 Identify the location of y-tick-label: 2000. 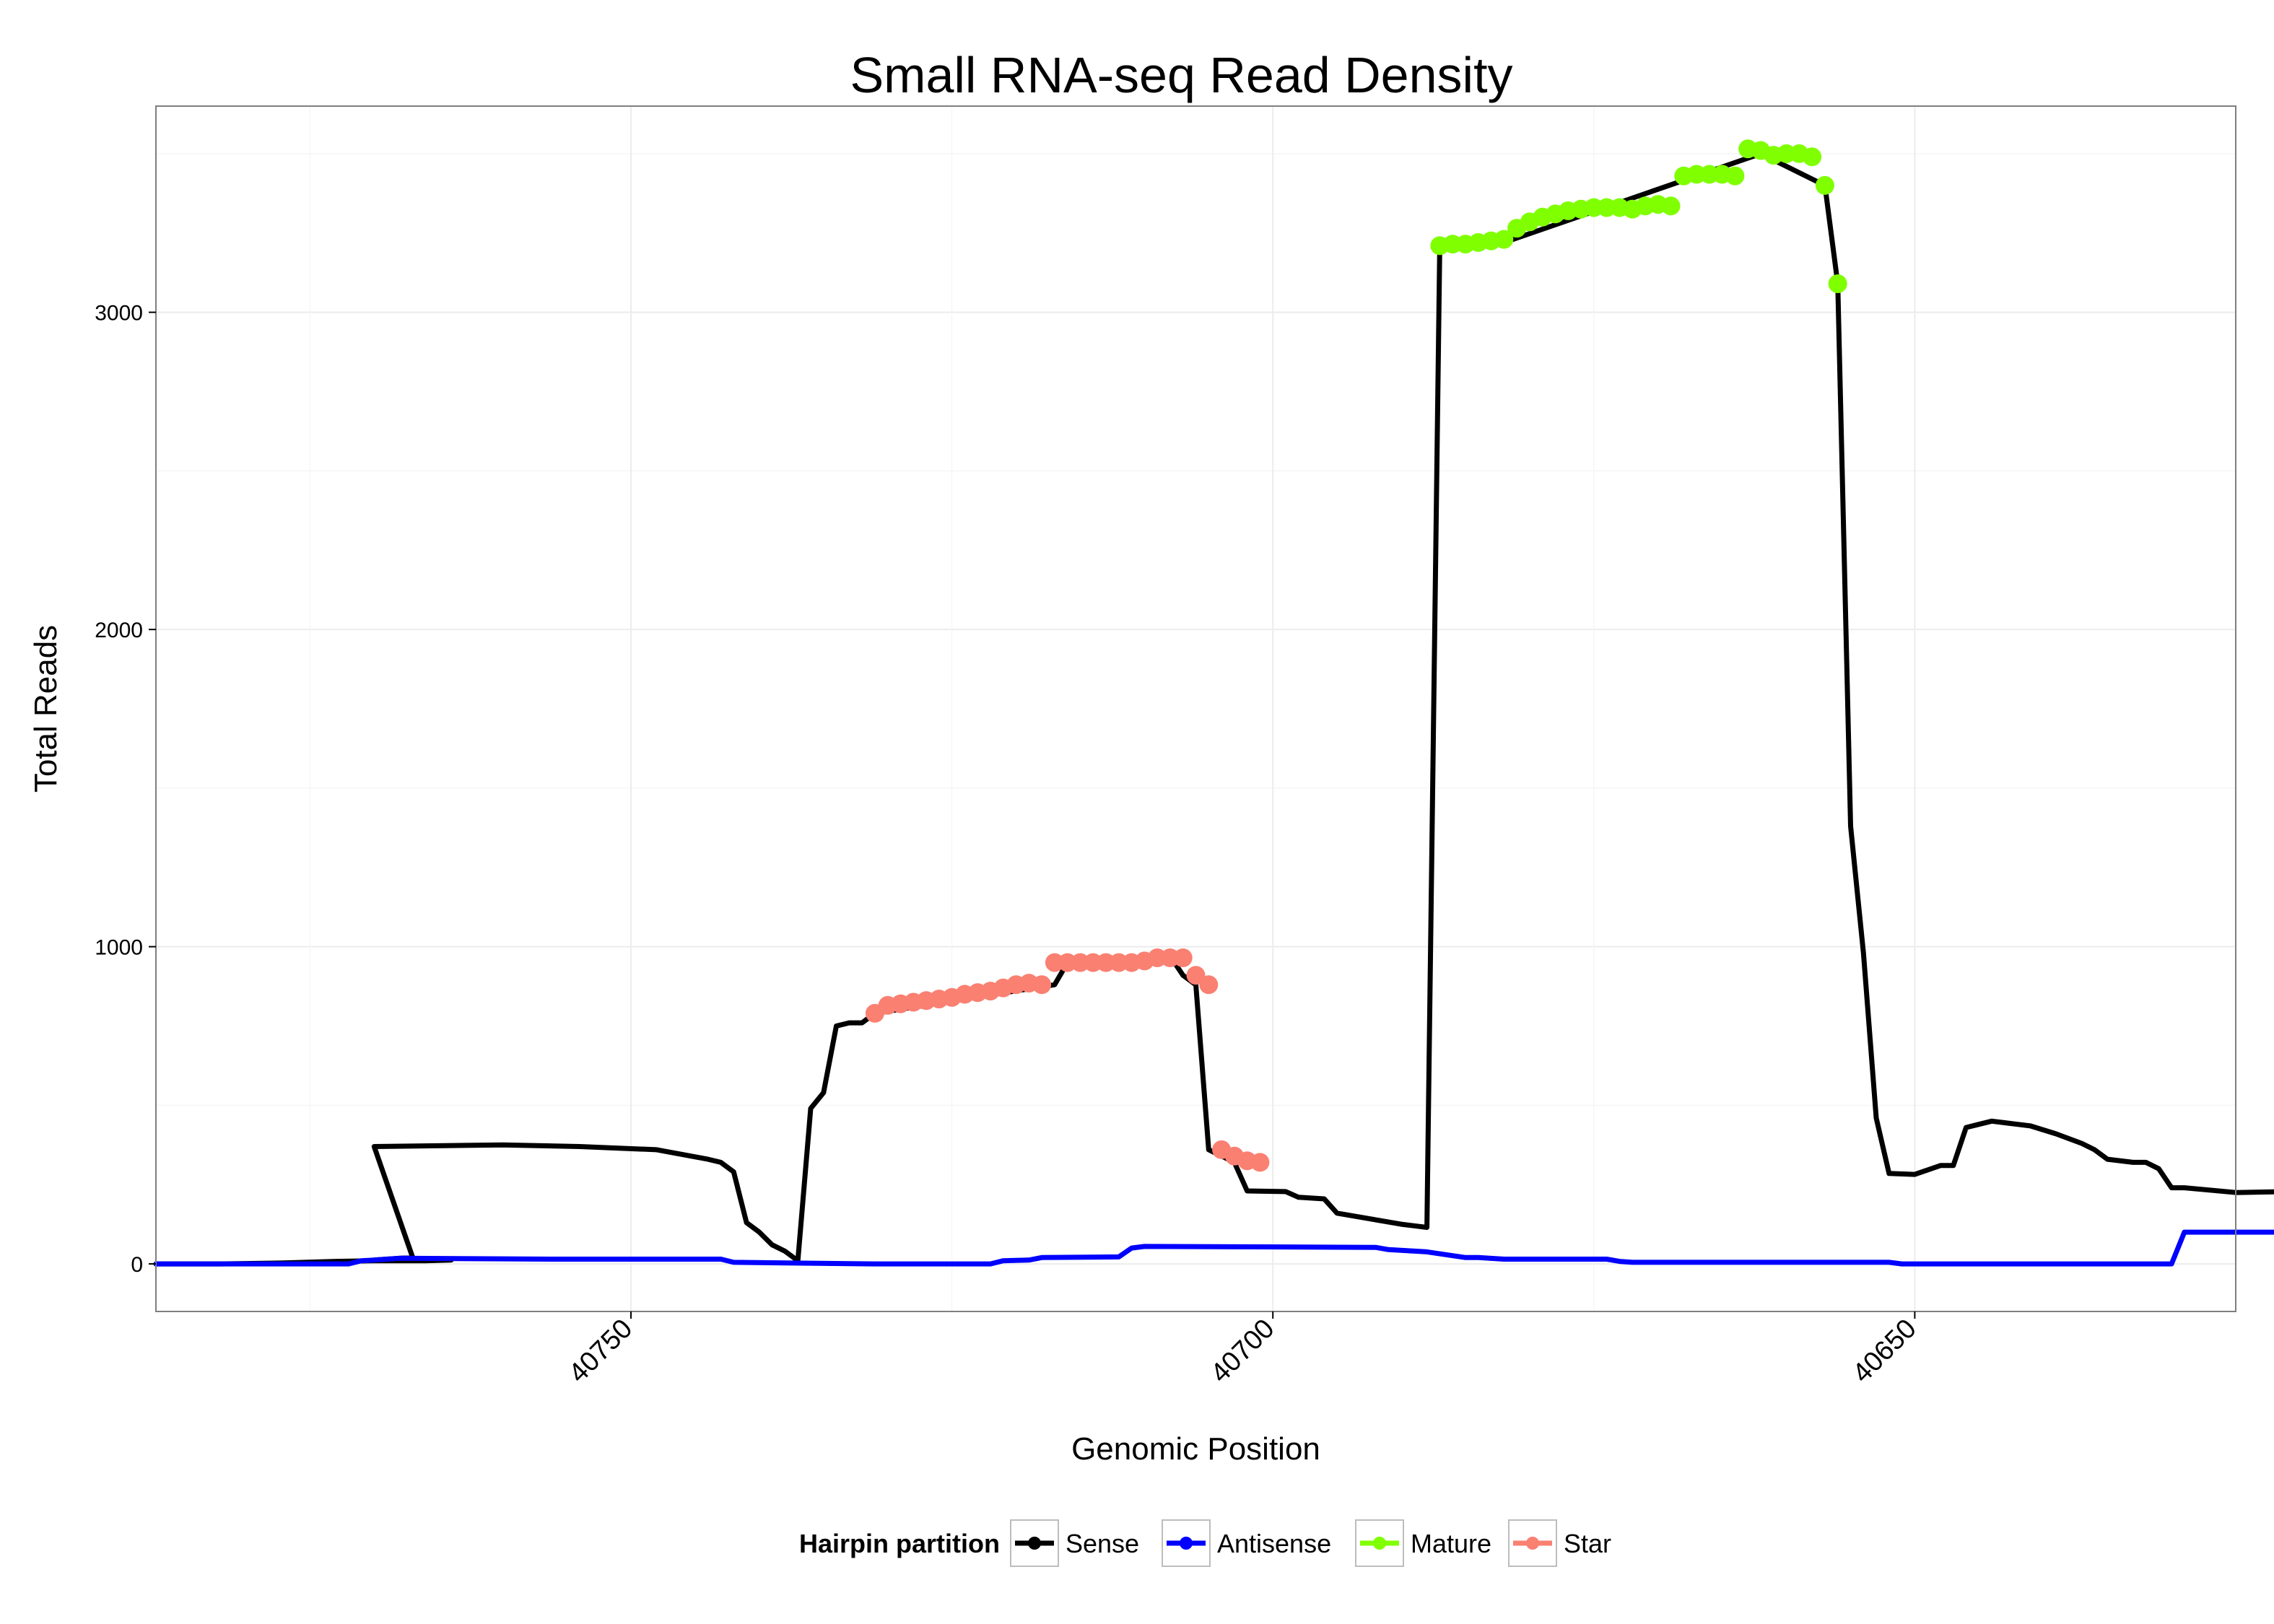
(119, 630).